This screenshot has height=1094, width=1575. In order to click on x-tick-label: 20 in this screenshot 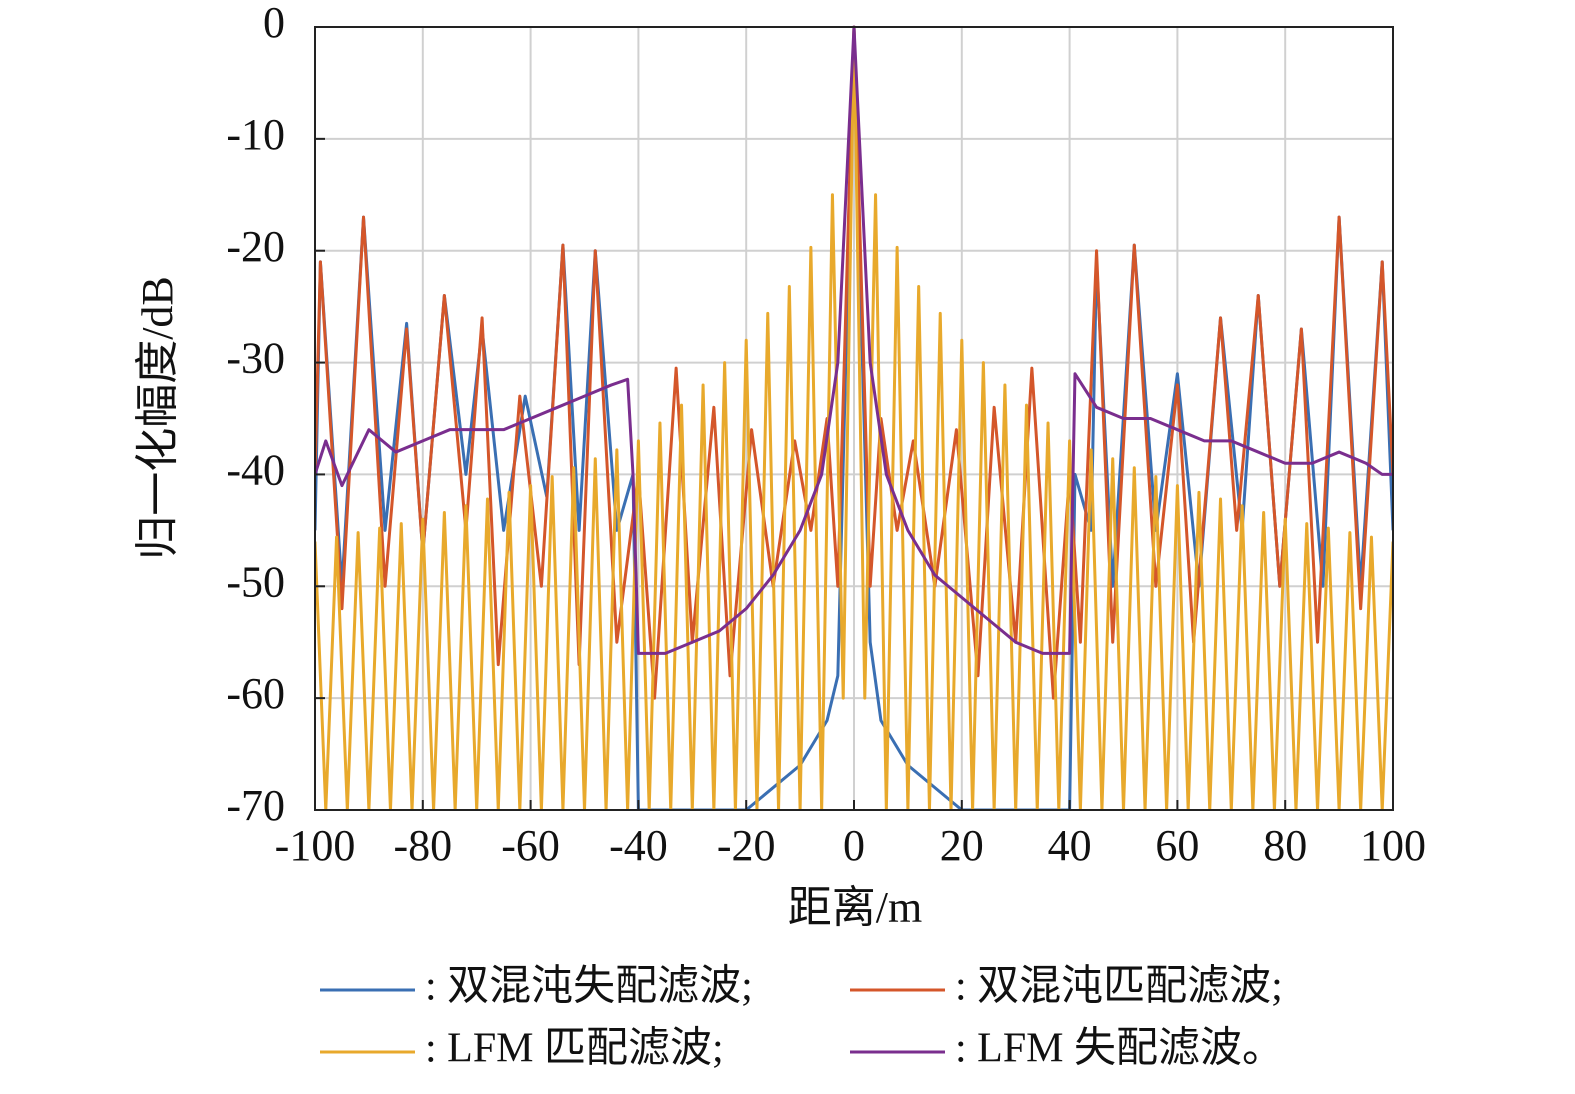, I will do `click(962, 845)`.